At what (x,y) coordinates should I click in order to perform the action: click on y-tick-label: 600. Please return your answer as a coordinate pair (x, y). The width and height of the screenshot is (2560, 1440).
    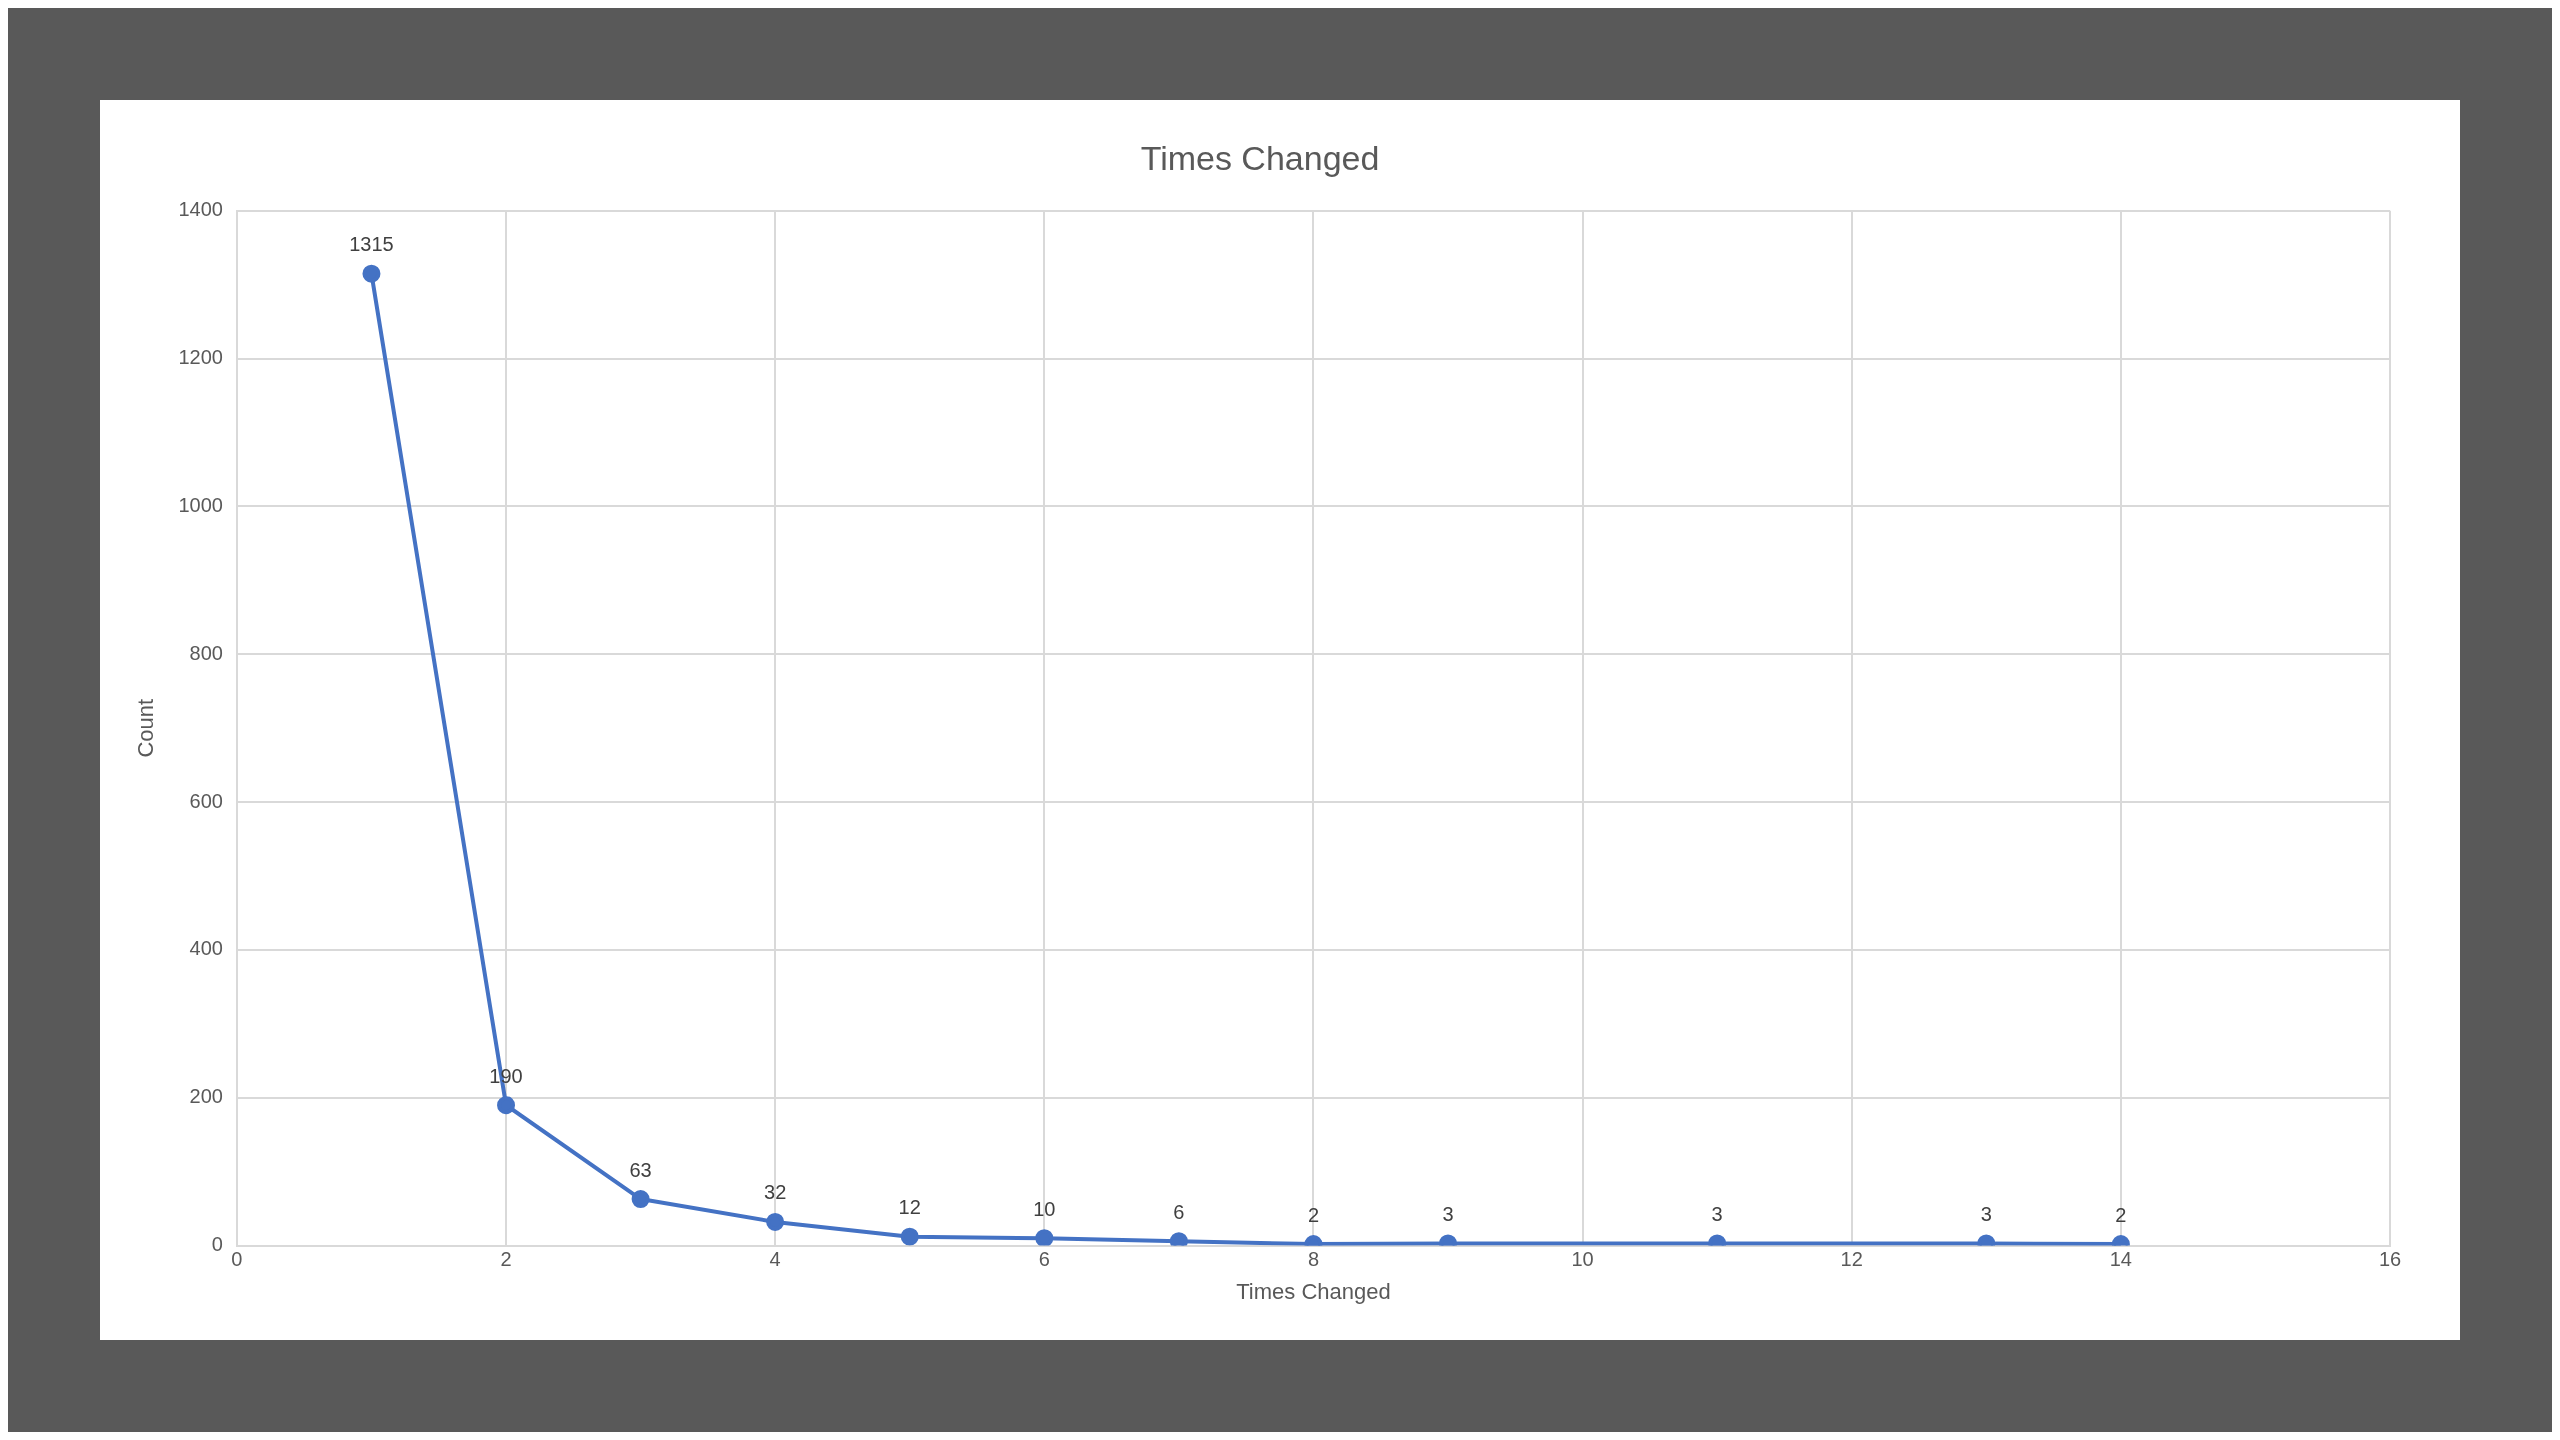
    Looking at the image, I should click on (206, 800).